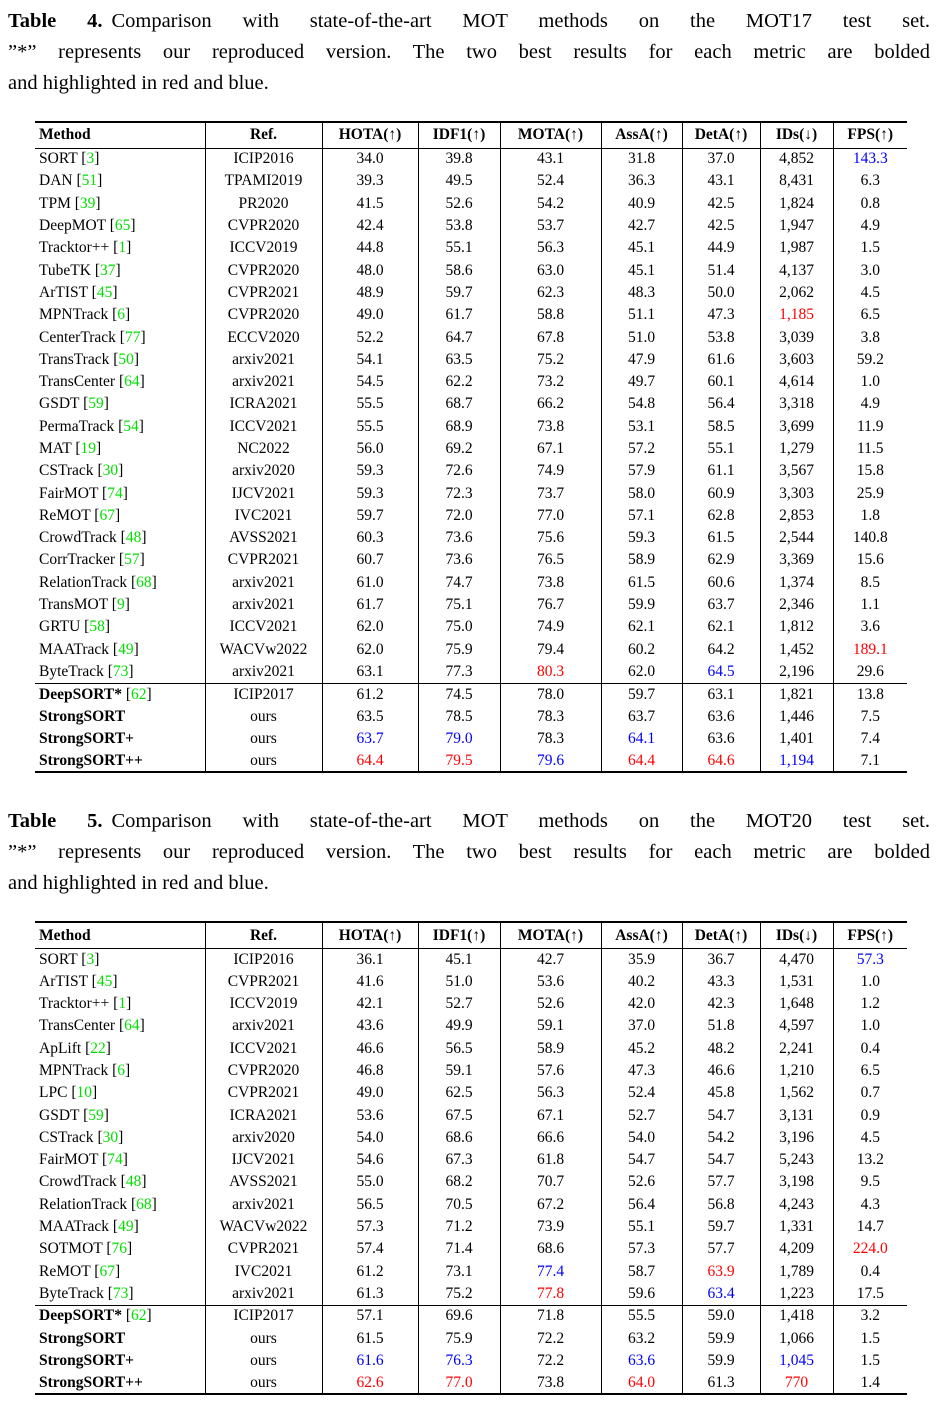 This screenshot has height=1404, width=938. What do you see at coordinates (869, 1204) in the screenshot?
I see `metric-cell: 4.3` at bounding box center [869, 1204].